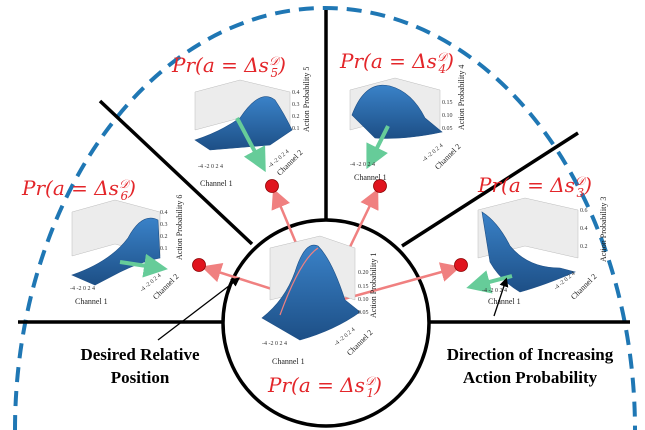 The width and height of the screenshot is (645, 430). Describe the element at coordinates (447, 103) in the screenshot. I see `svg-text: 0.15` at that location.